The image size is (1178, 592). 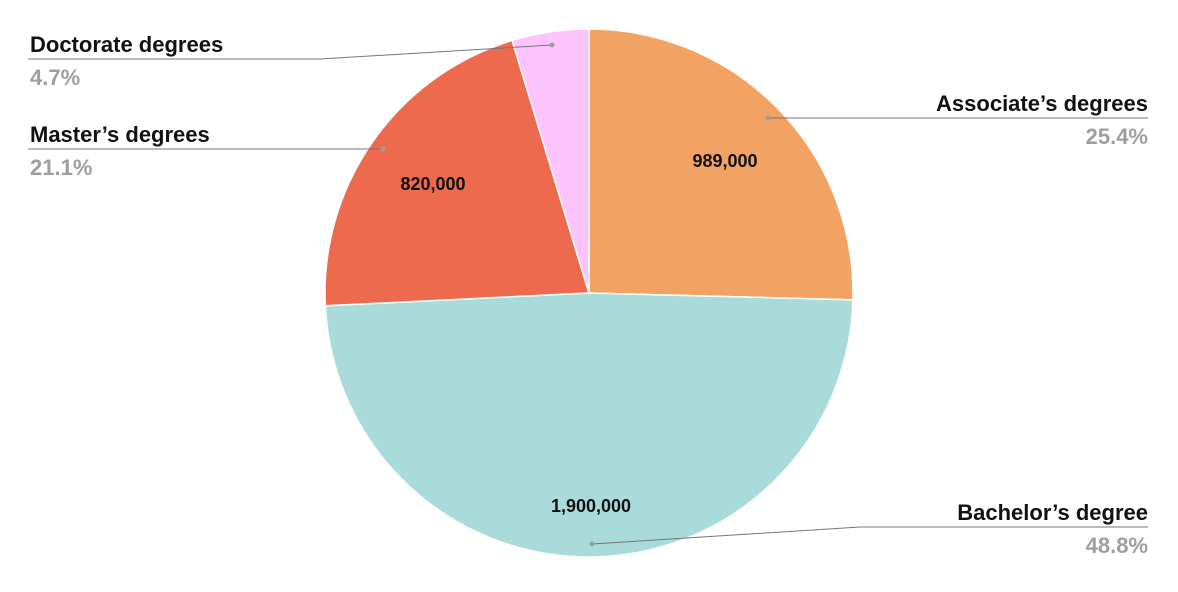 What do you see at coordinates (1052, 512) in the screenshot?
I see `slice-category-label: Bachelor’s degree` at bounding box center [1052, 512].